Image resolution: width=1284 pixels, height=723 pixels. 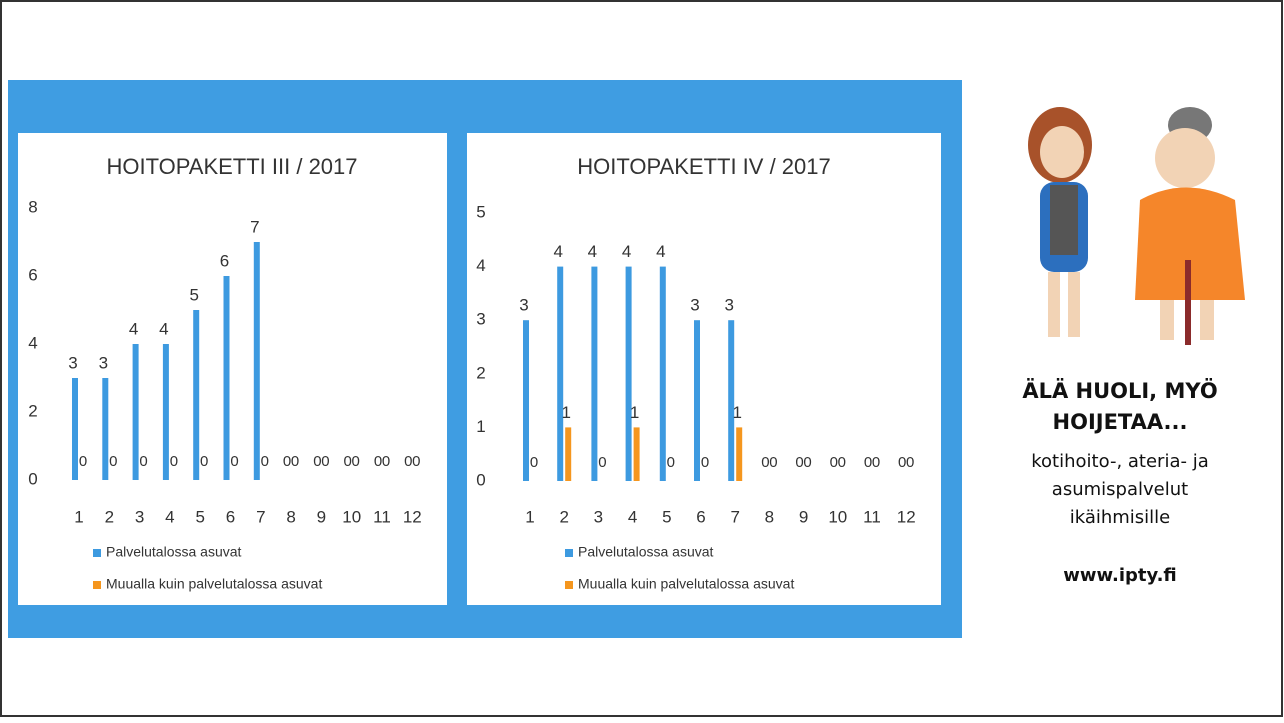 What do you see at coordinates (480, 426) in the screenshot?
I see `y-tick-label: 1` at bounding box center [480, 426].